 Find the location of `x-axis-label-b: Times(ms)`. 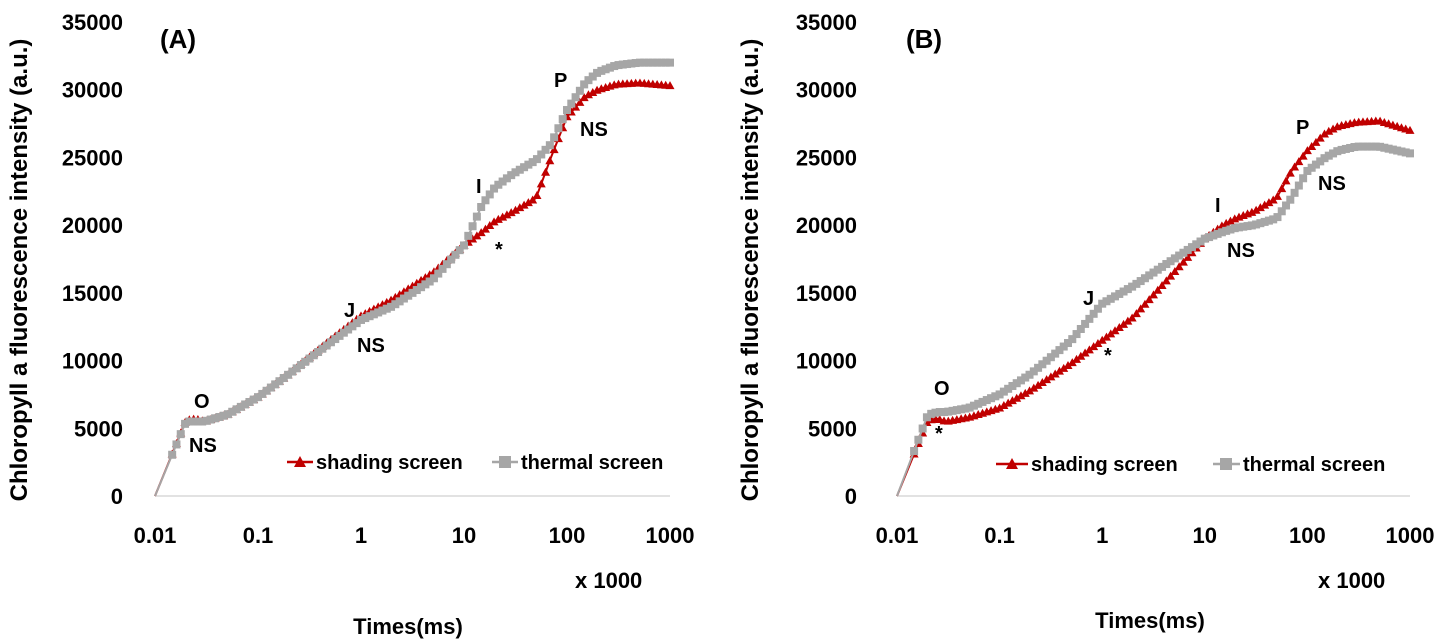

x-axis-label-b: Times(ms) is located at coordinates (1150, 620).